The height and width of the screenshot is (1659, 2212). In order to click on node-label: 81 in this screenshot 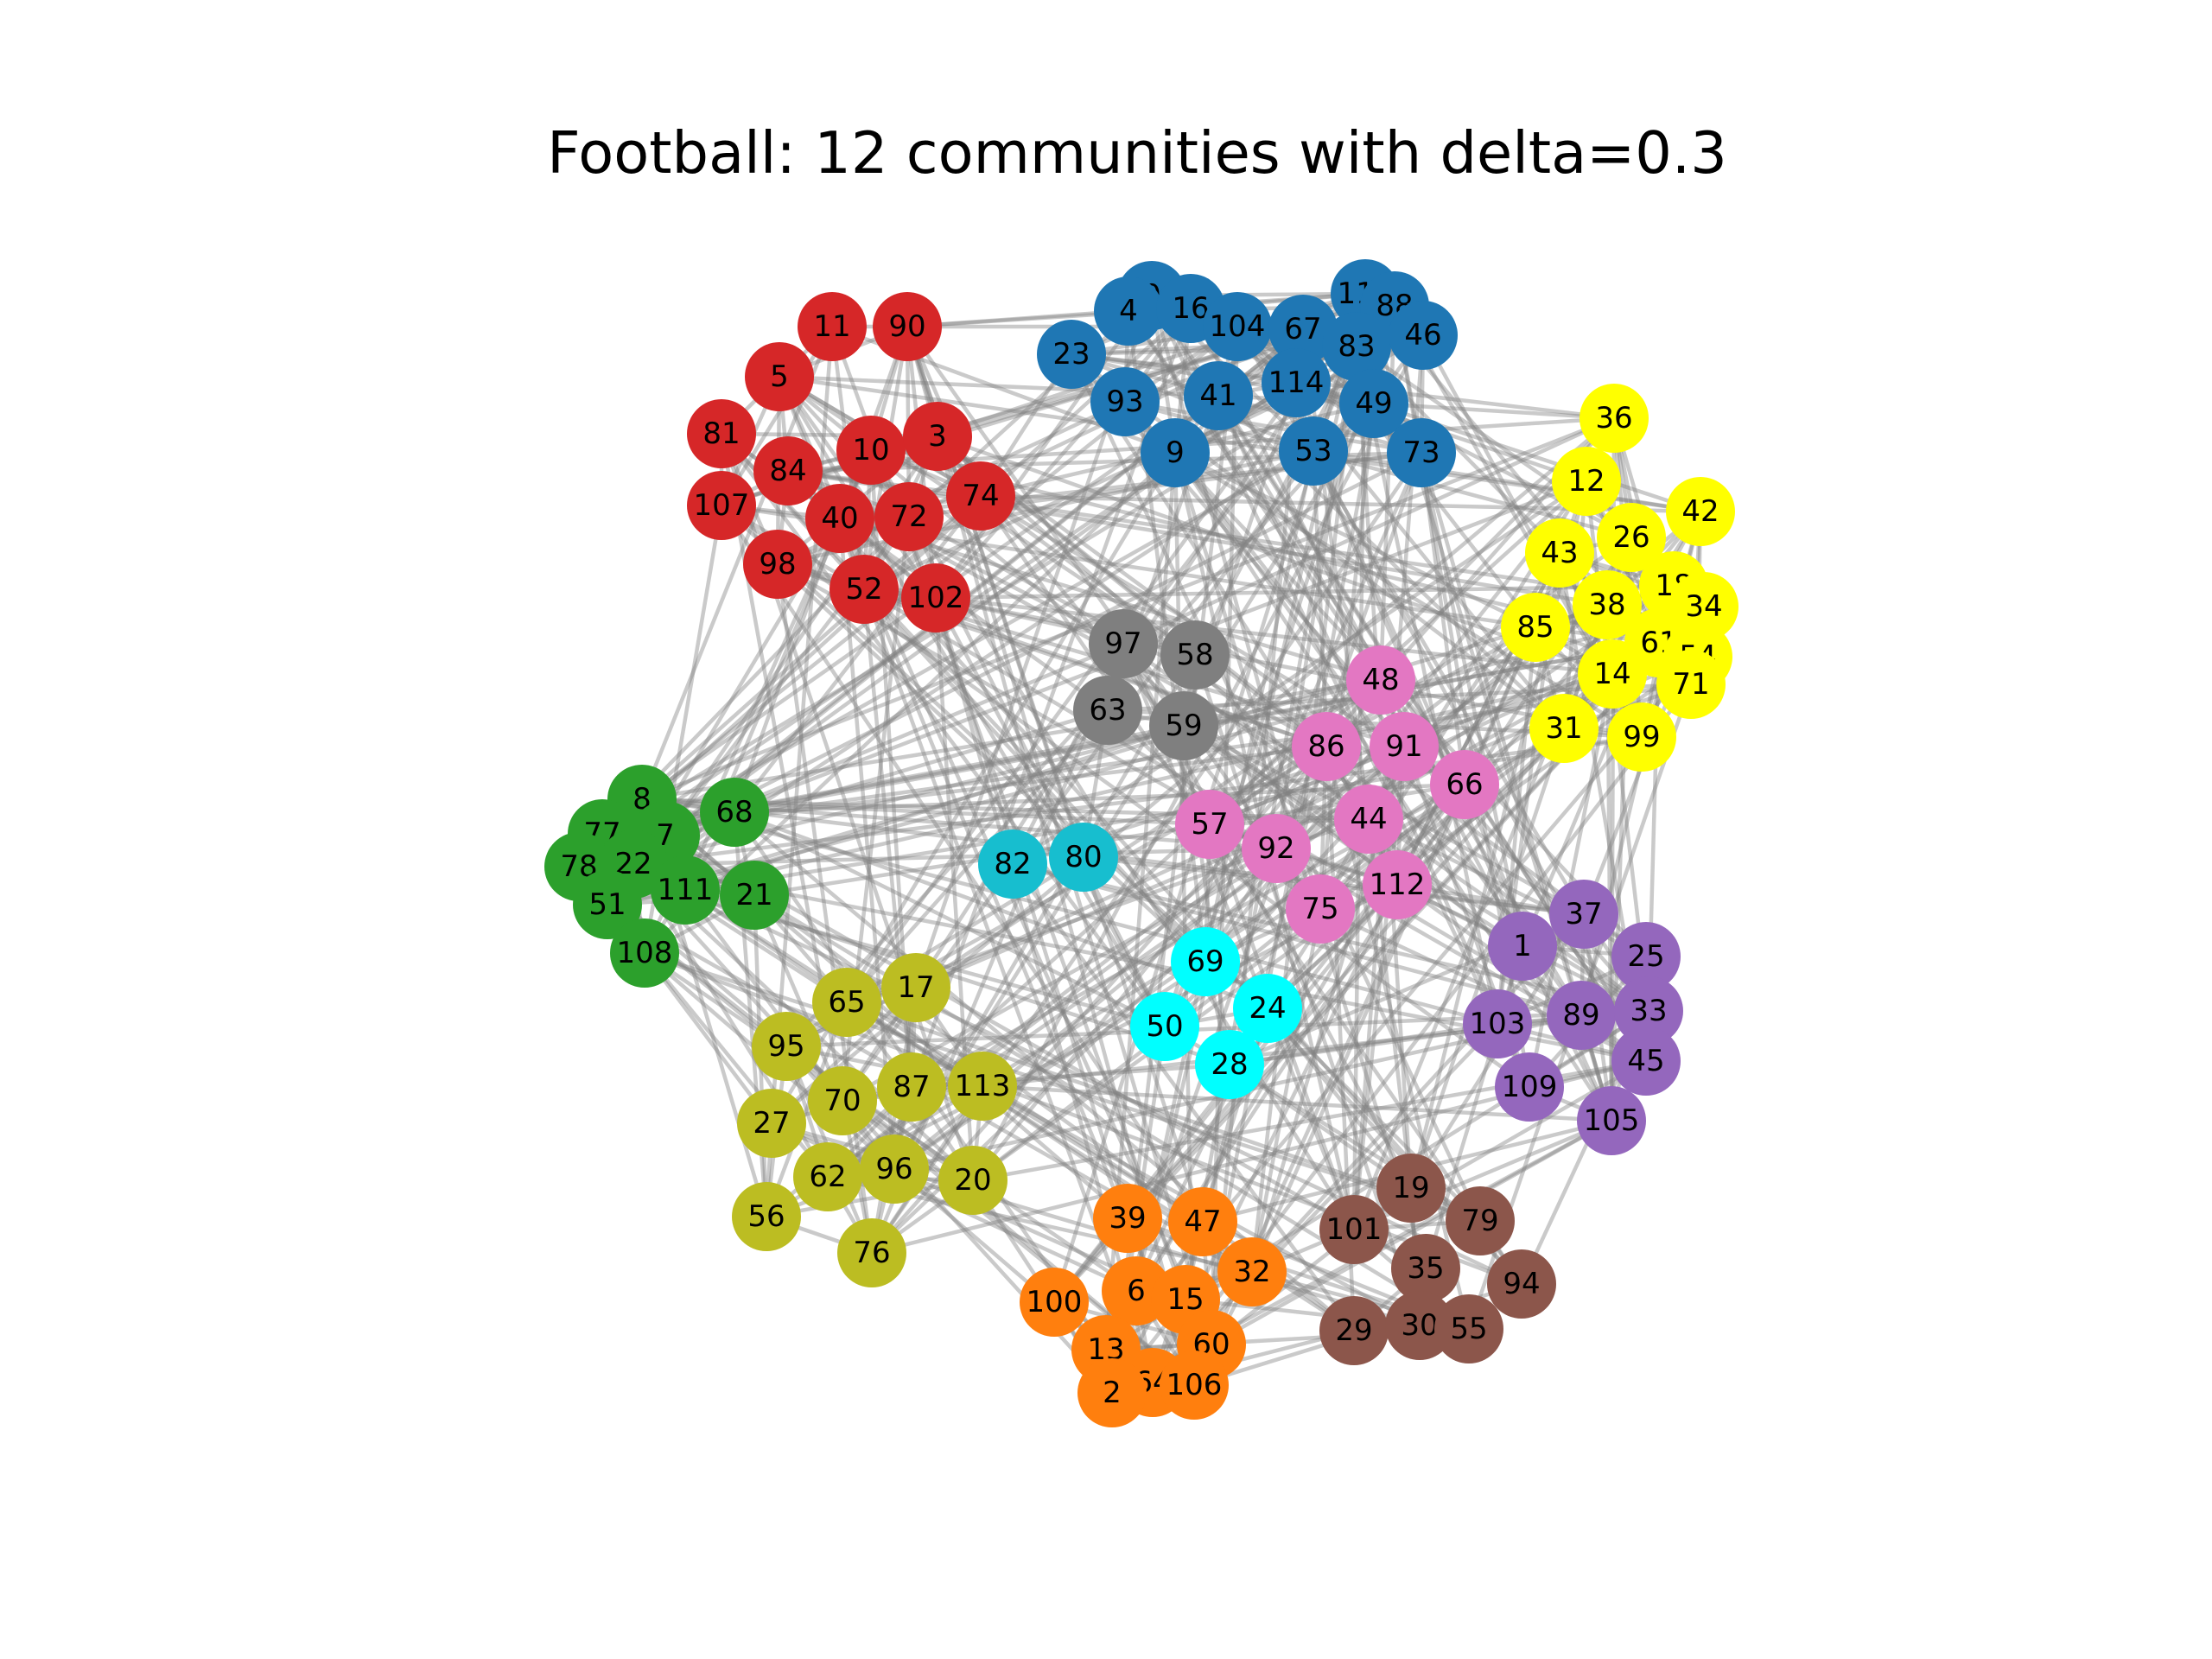, I will do `click(721, 433)`.